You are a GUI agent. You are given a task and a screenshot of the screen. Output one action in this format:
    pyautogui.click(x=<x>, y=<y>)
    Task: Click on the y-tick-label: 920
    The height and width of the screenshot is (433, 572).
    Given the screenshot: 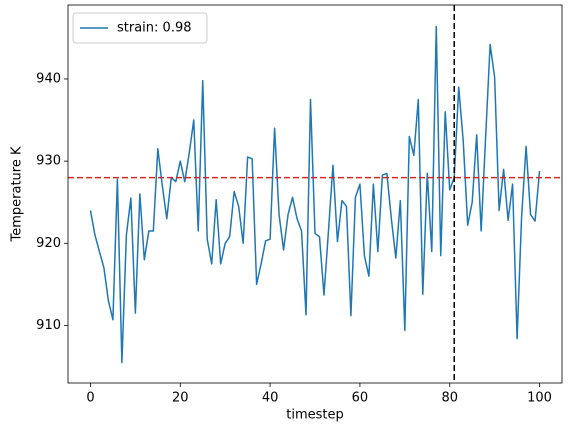 What is the action you would take?
    pyautogui.click(x=48, y=243)
    